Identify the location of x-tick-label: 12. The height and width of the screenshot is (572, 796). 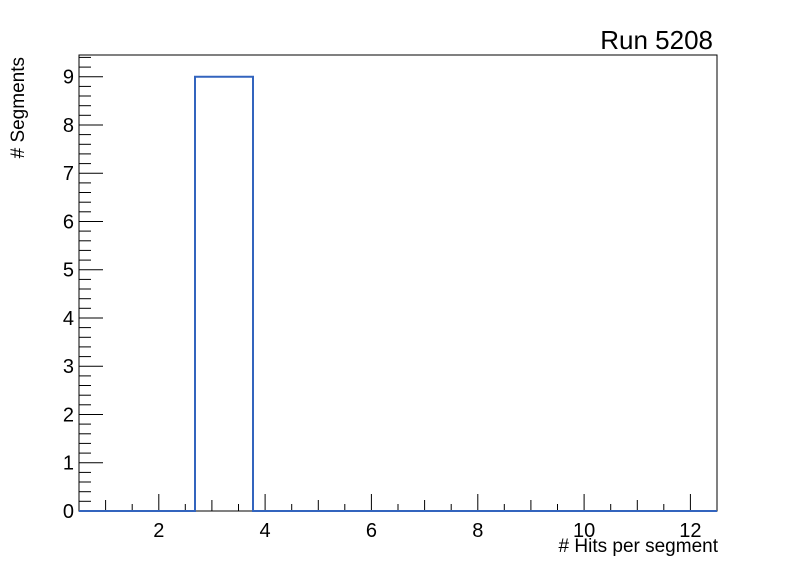
(690, 531).